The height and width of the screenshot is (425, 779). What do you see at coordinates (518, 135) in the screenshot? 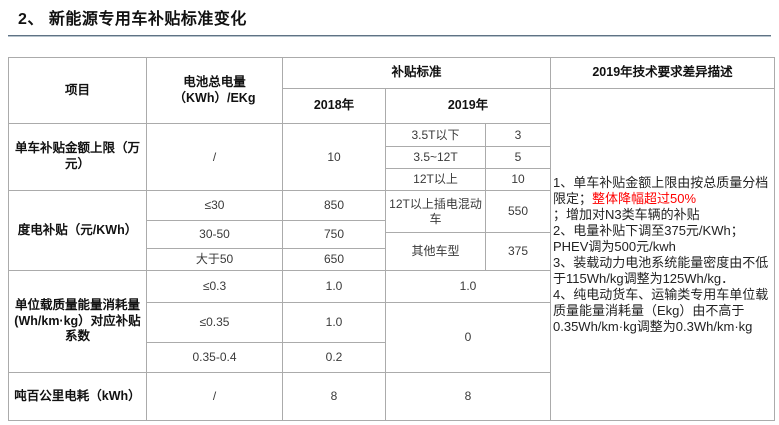
I see `cell-cap-2019-value-1: 3` at bounding box center [518, 135].